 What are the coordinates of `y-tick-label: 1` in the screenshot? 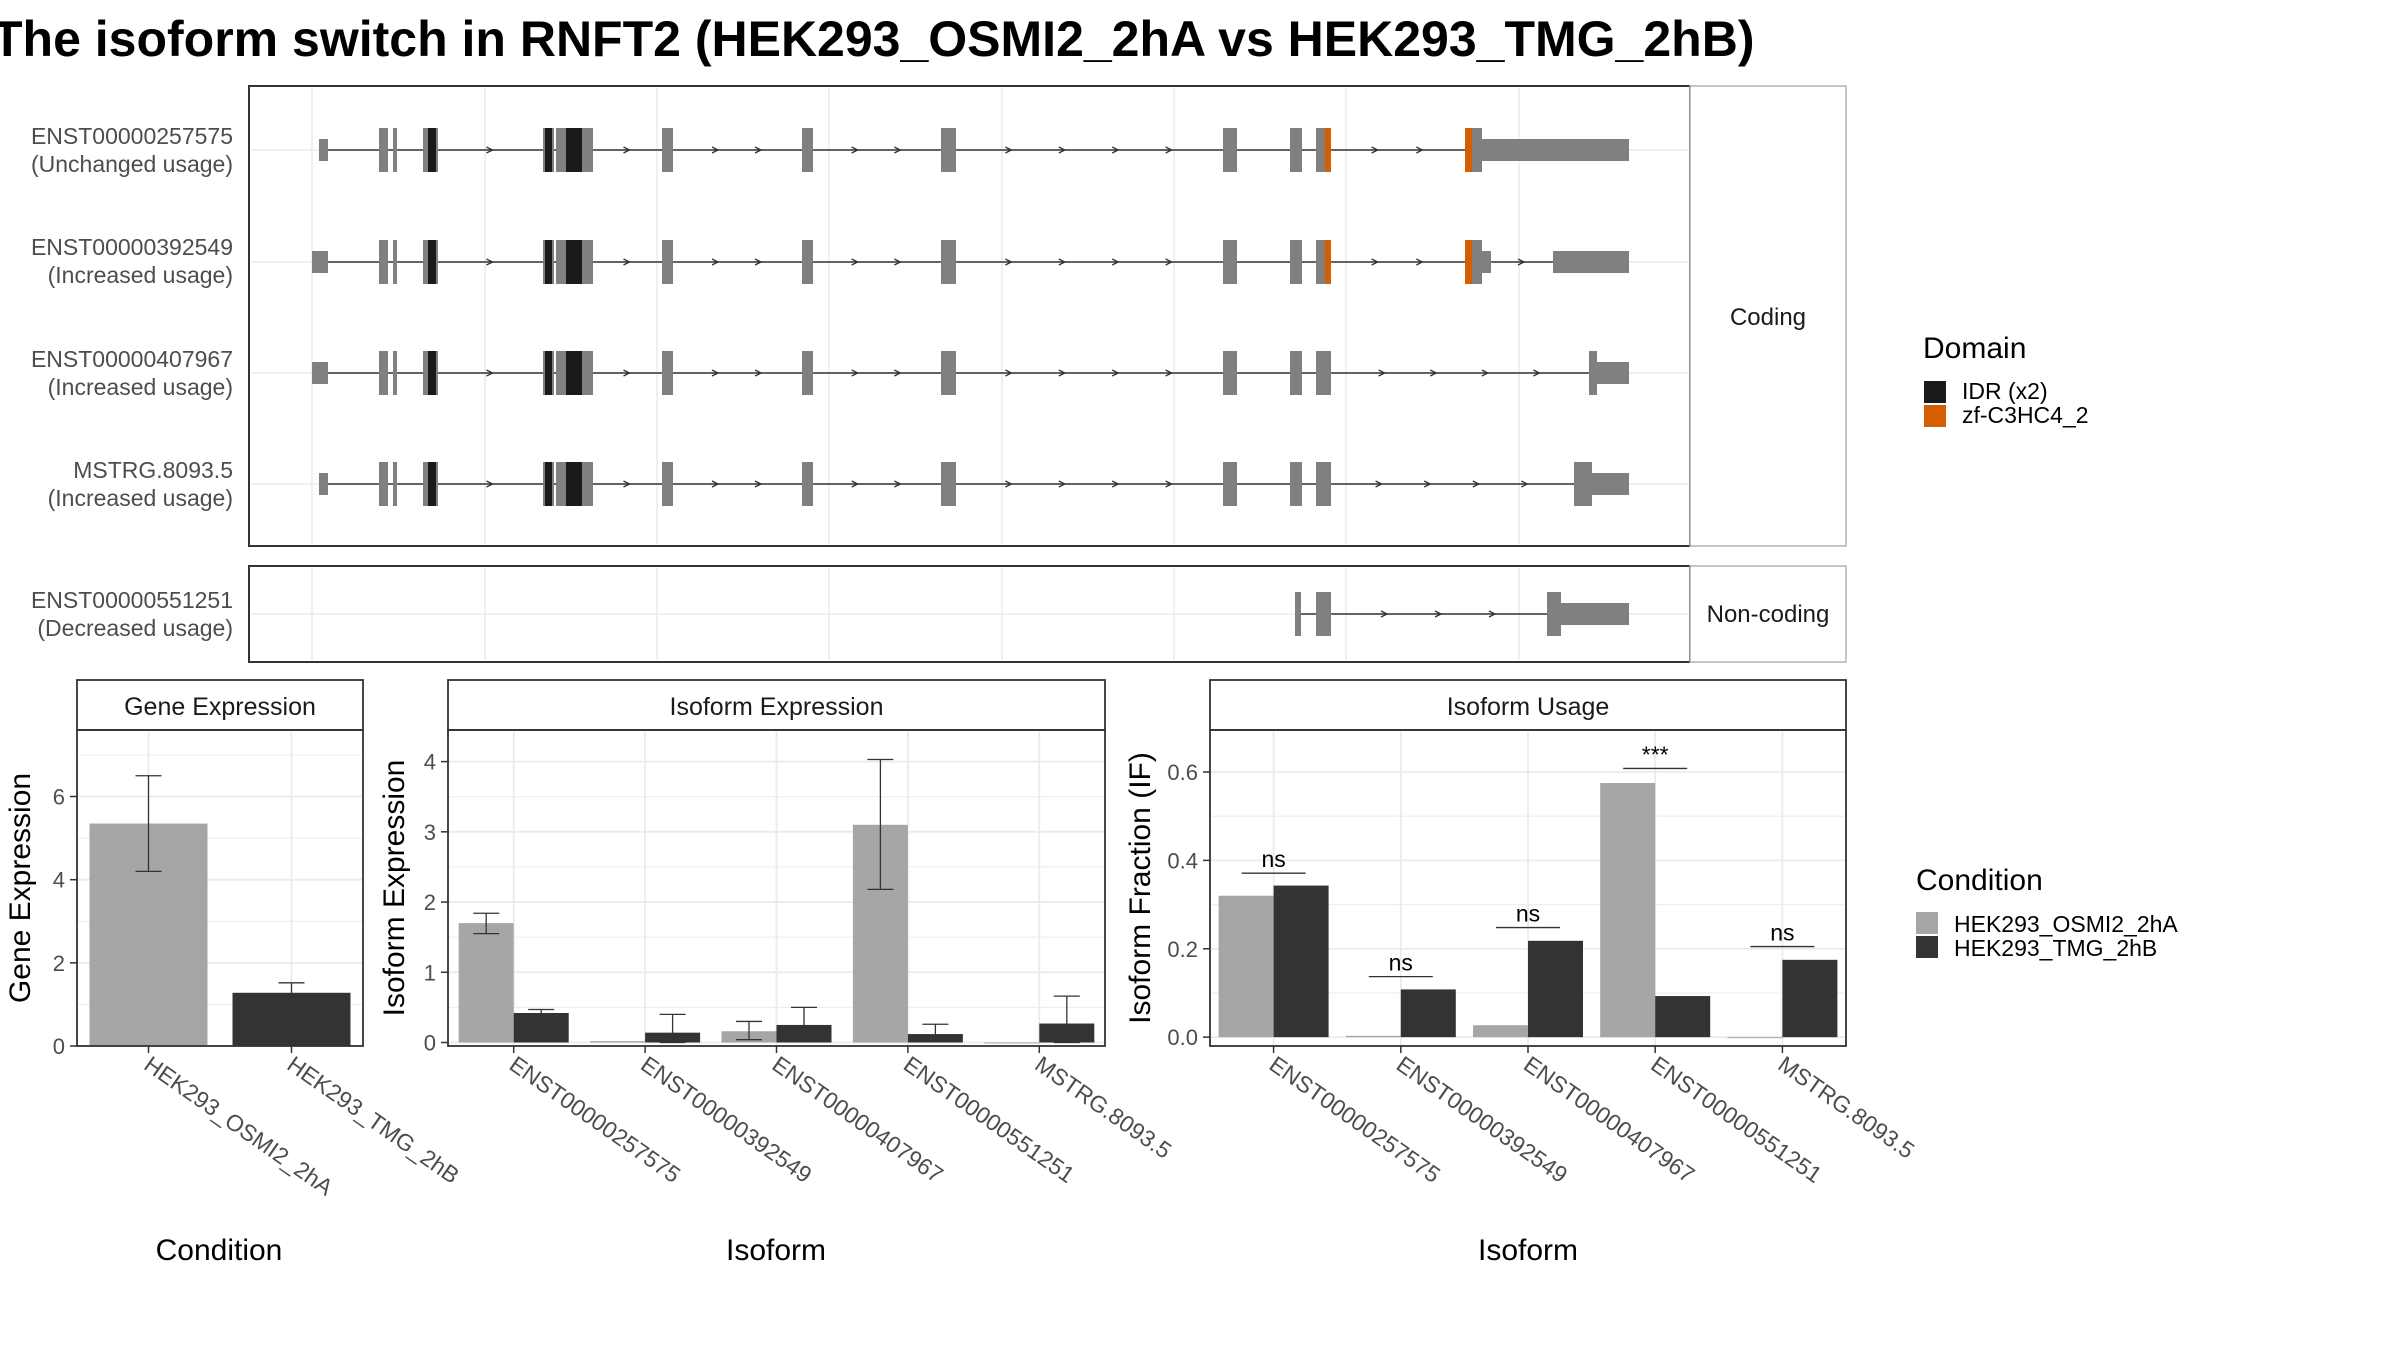 It's located at (430, 972).